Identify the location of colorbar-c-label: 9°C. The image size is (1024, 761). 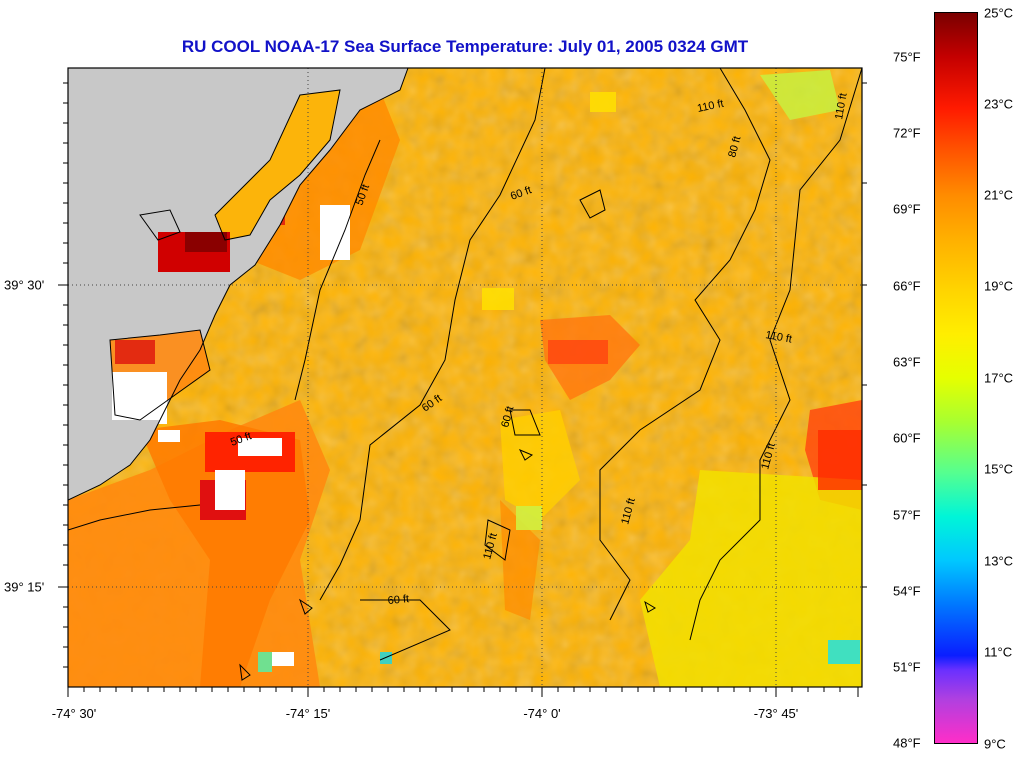
(995, 744).